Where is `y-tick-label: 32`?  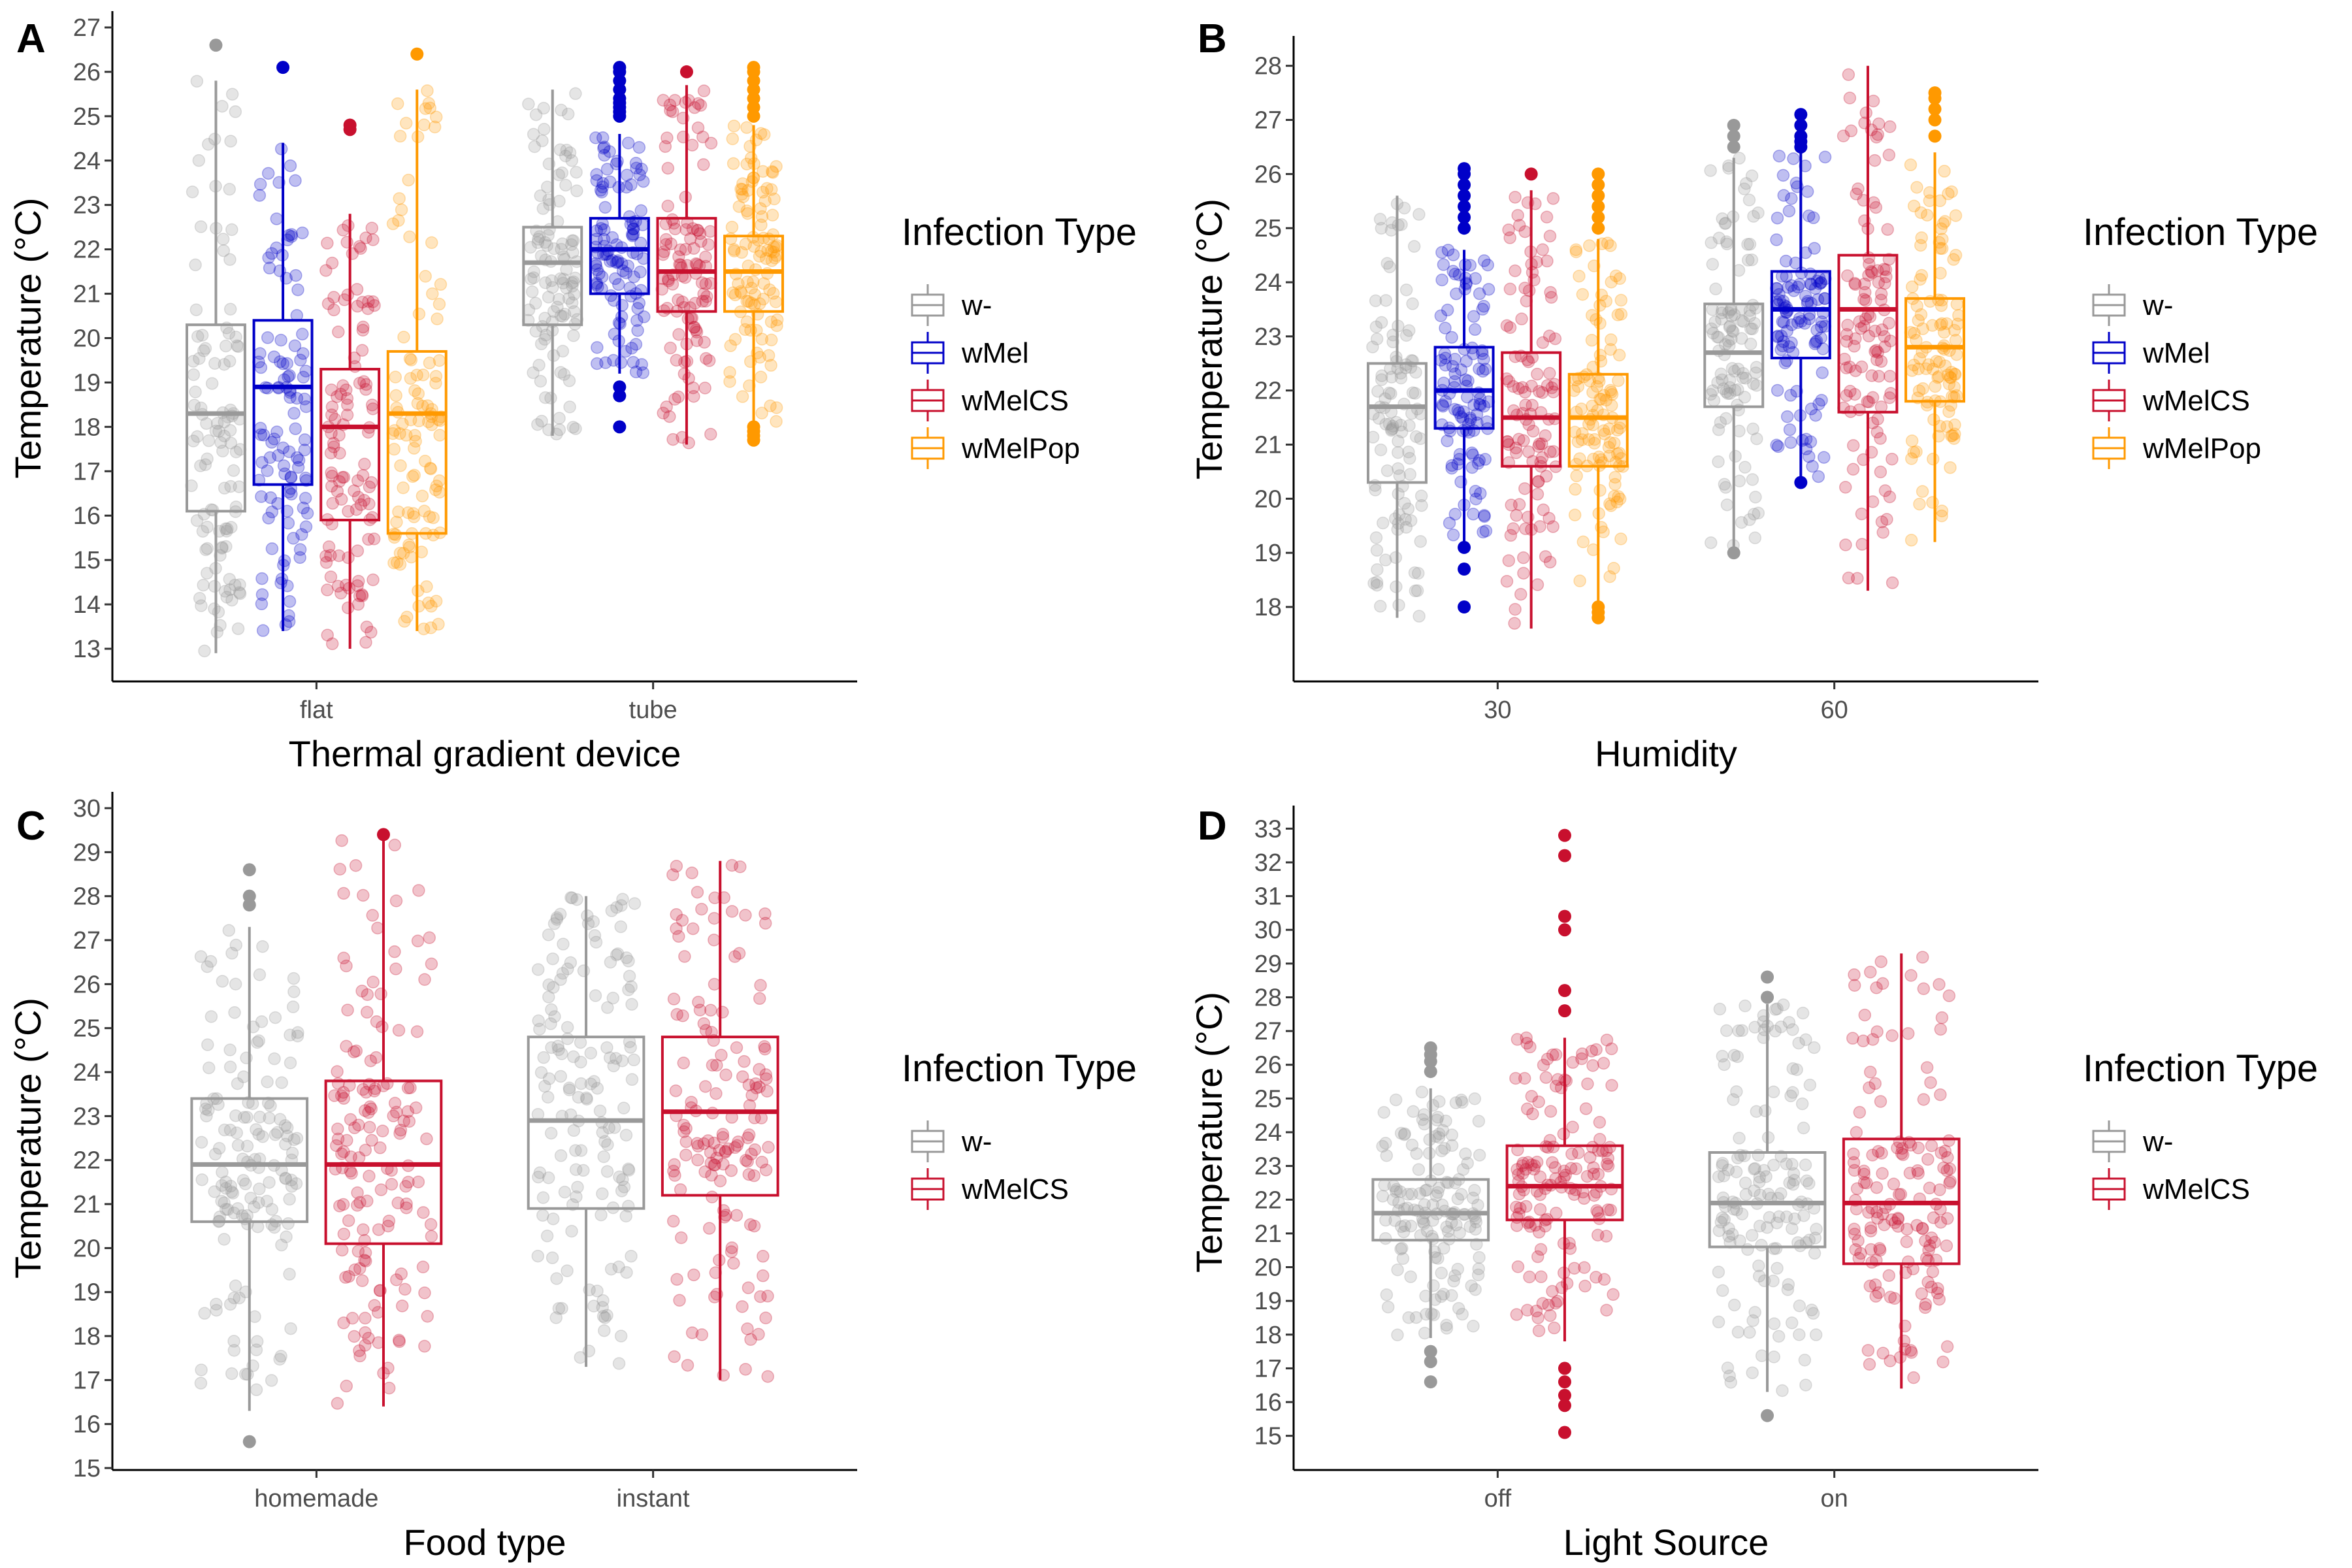 y-tick-label: 32 is located at coordinates (1268, 863).